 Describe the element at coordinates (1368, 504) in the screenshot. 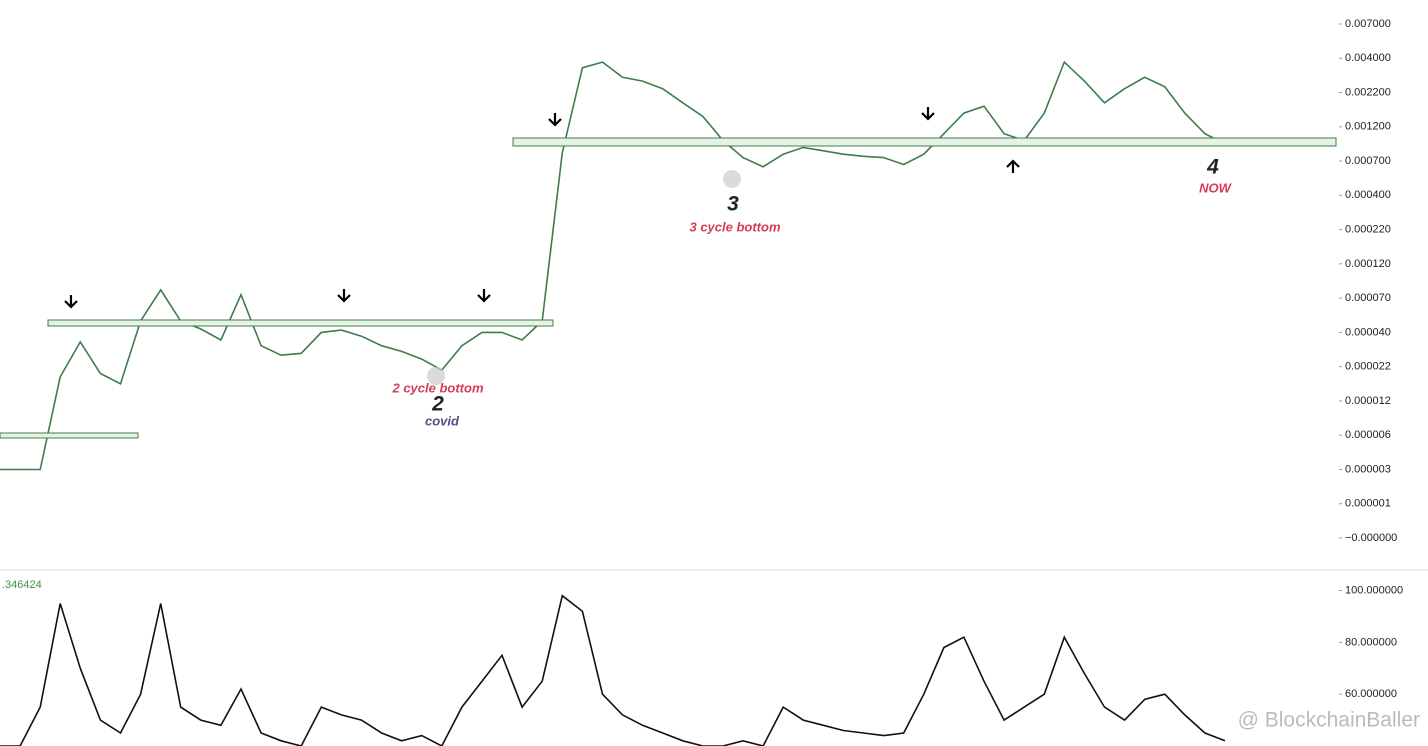

I see `y-tick-label: 0.000001` at that location.